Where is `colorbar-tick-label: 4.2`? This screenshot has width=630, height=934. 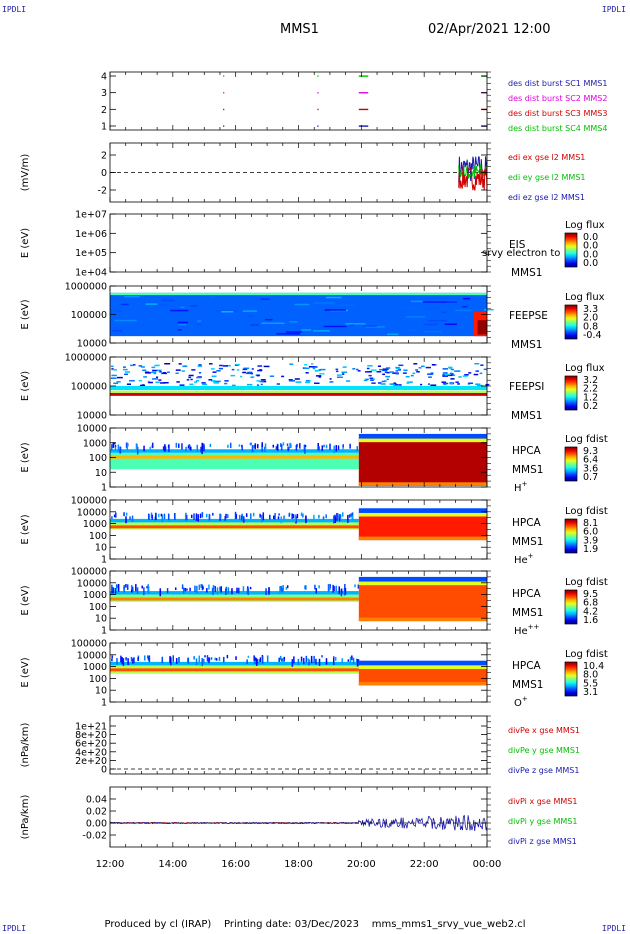
colorbar-tick-label: 4.2 is located at coordinates (590, 611).